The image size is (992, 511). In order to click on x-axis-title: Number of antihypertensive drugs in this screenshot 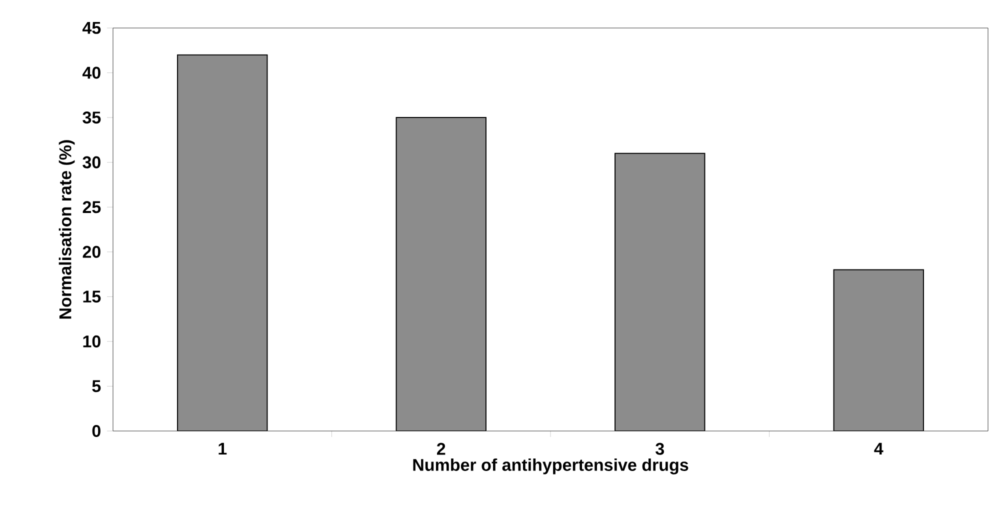, I will do `click(550, 466)`.